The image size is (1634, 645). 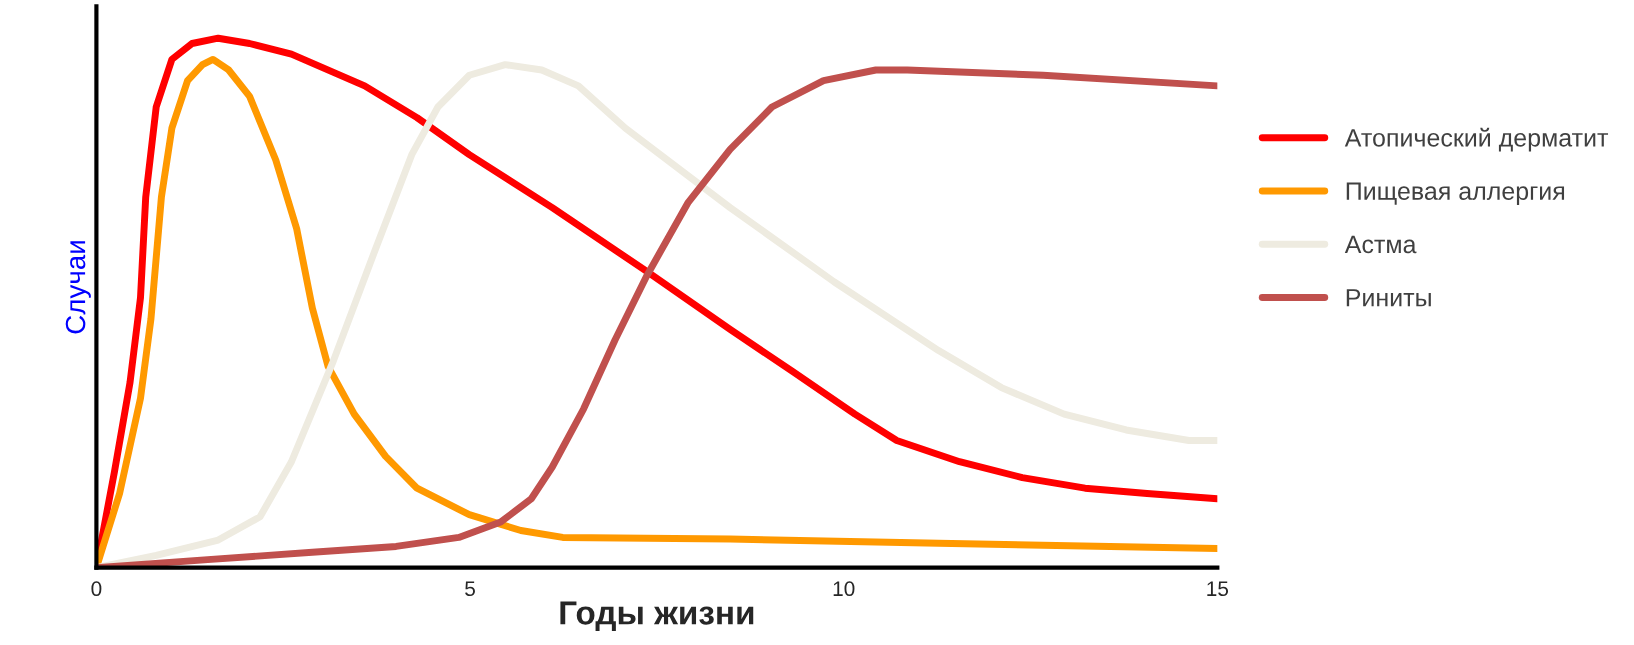 What do you see at coordinates (78, 287) in the screenshot?
I see `y-axis-title: Случаи` at bounding box center [78, 287].